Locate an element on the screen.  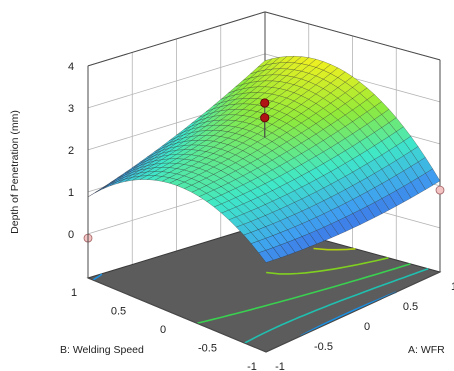
z-axis-title: Depth of Penetration (mm) is located at coordinates (15, 172).